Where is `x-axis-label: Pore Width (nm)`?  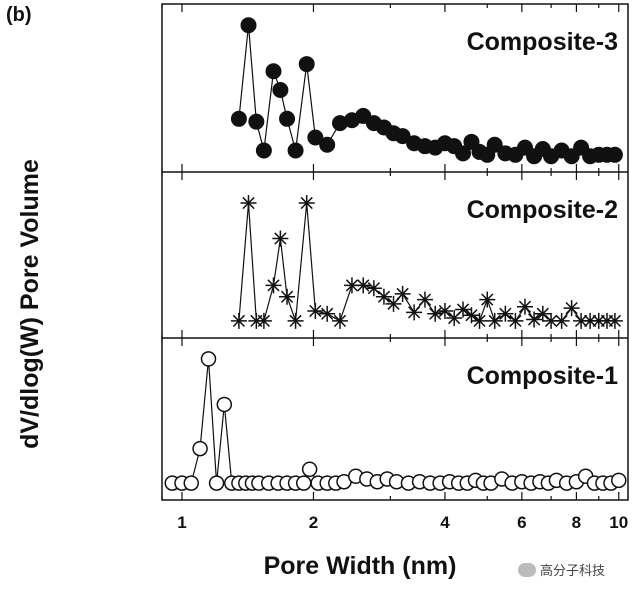 x-axis-label: Pore Width (nm) is located at coordinates (360, 566).